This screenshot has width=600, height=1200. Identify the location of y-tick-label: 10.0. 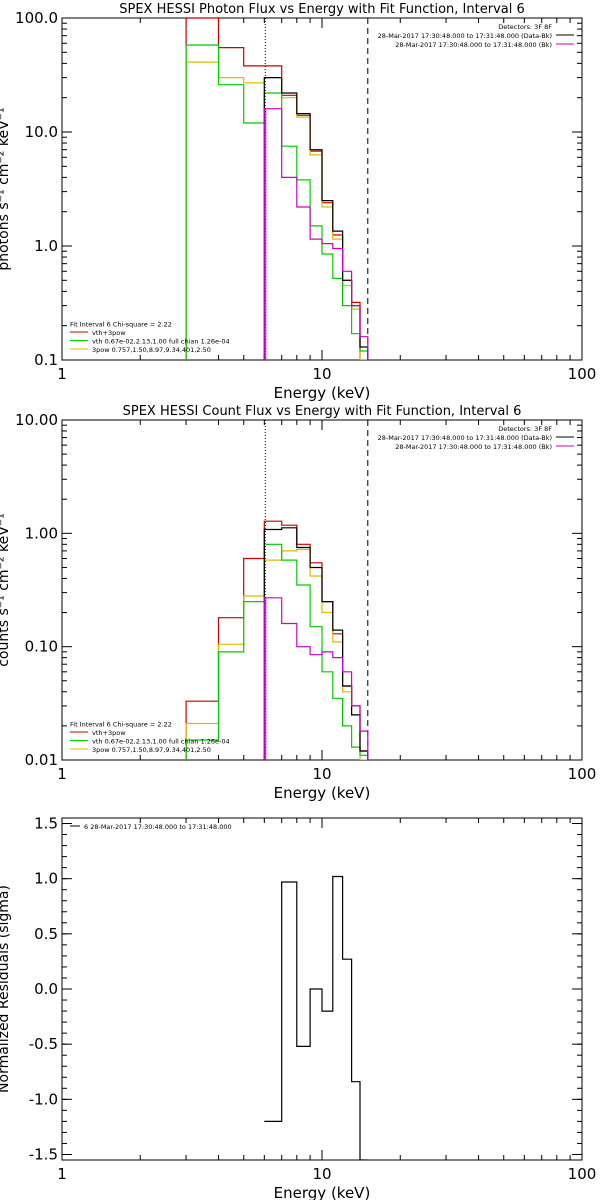
(41, 132).